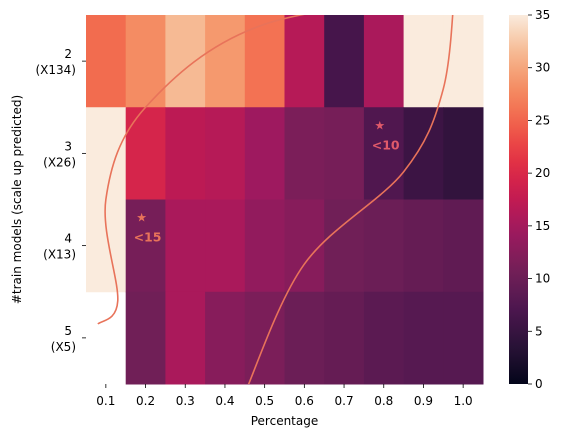  I want to click on heatmap-cell-r1-c8, so click(423, 153).